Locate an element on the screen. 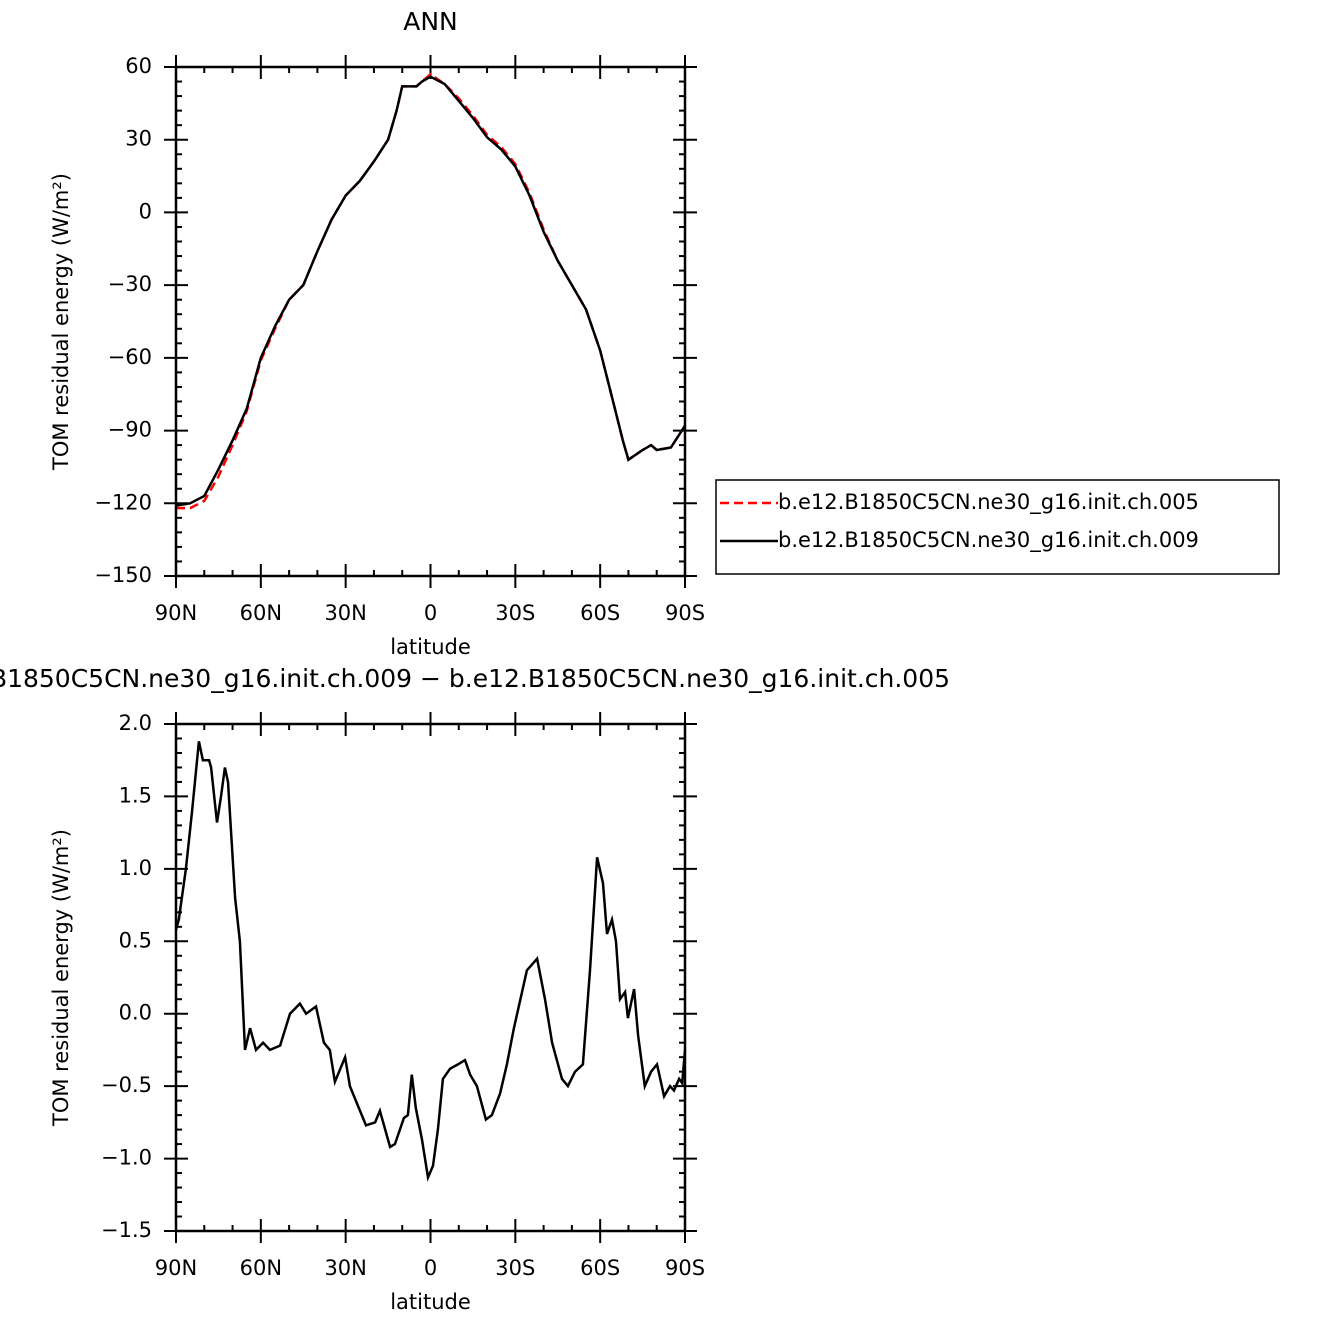 The width and height of the screenshot is (1324, 1325). y-tick-label: −90 is located at coordinates (130, 430).